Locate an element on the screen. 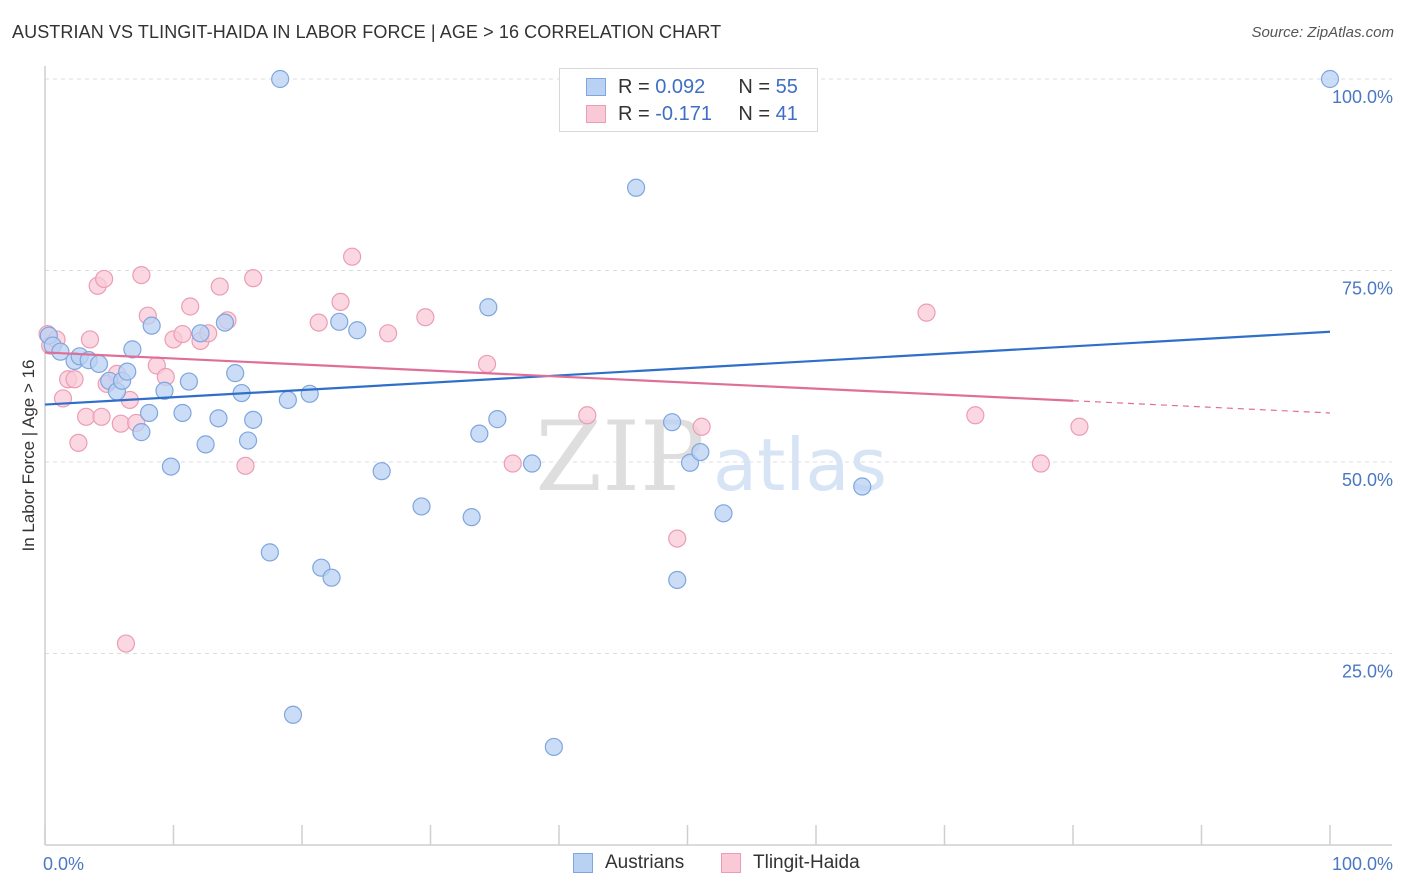 The image size is (1406, 892). legend-row-tlingit-haida: R = -0.171 N = 41 is located at coordinates (692, 114).